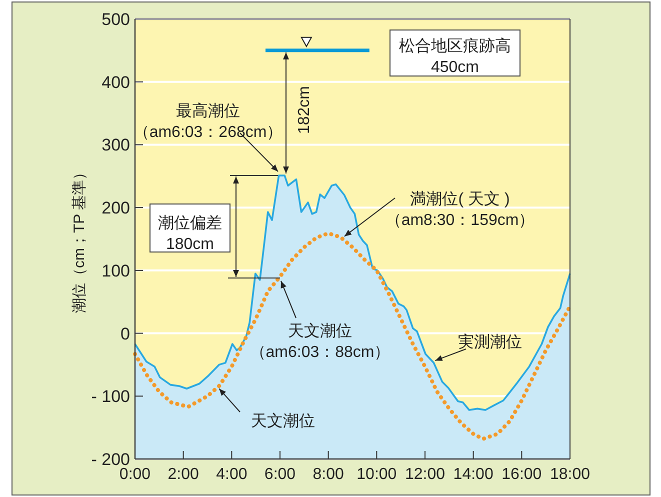  I want to click on x-tick-label: 2:00, so click(184, 474).